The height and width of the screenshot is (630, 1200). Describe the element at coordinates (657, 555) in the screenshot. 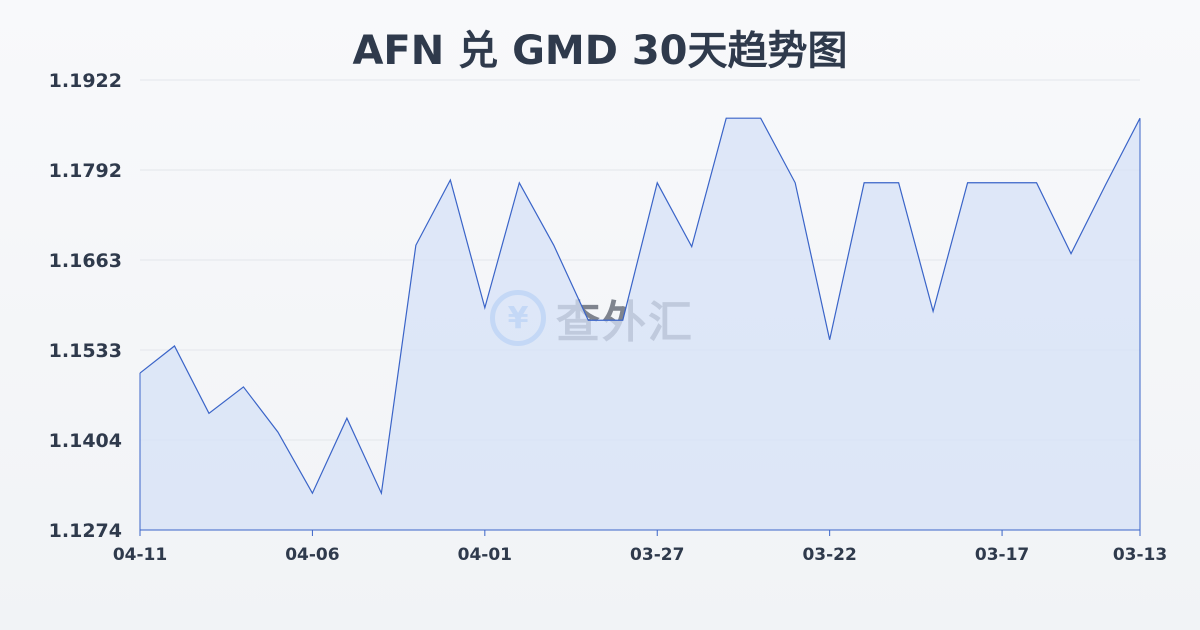

I see `x-tick-label: 03-27` at that location.